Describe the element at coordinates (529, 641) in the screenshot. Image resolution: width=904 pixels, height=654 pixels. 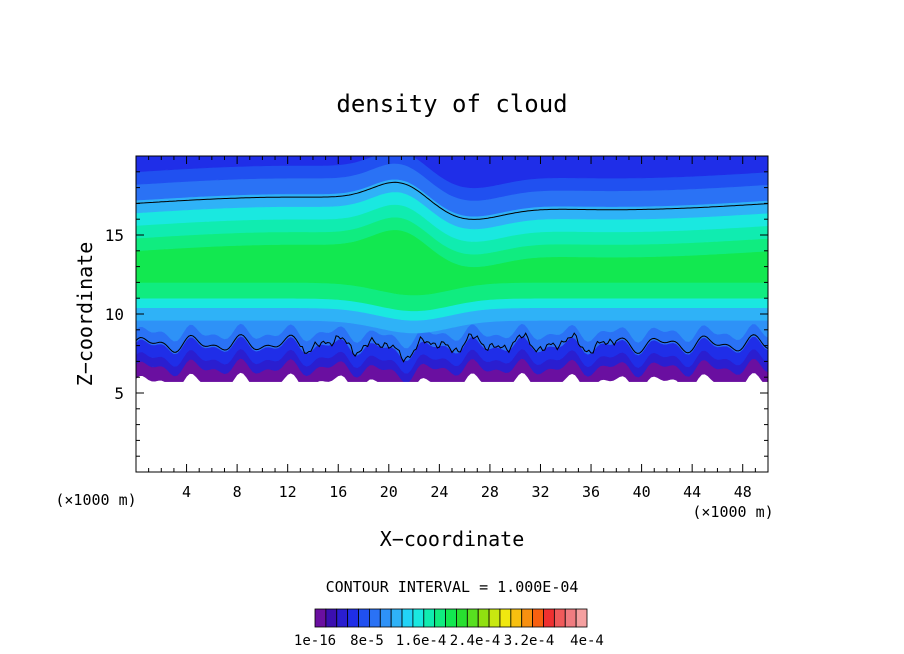
I see `colorbar-tick-label: 3.2e-4` at that location.